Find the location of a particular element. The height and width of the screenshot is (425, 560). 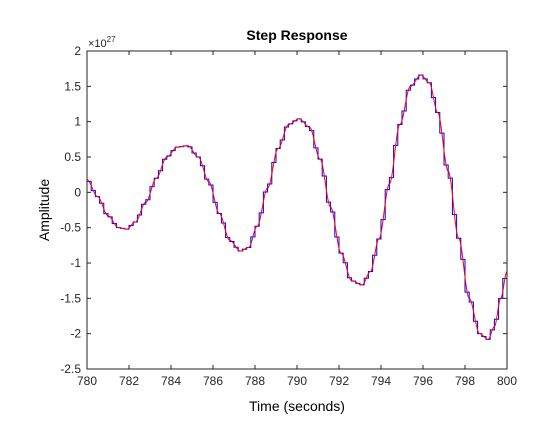

x-tick-label: 788 is located at coordinates (255, 381).